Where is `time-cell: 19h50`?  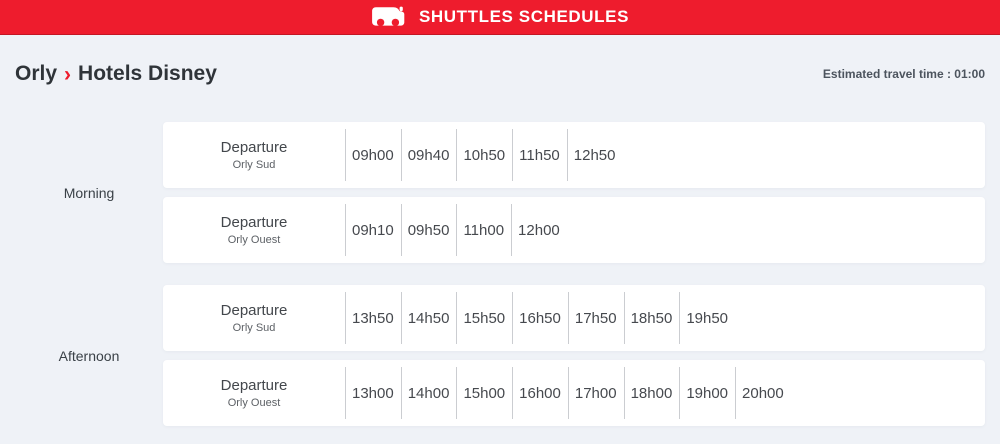 time-cell: 19h50 is located at coordinates (707, 318).